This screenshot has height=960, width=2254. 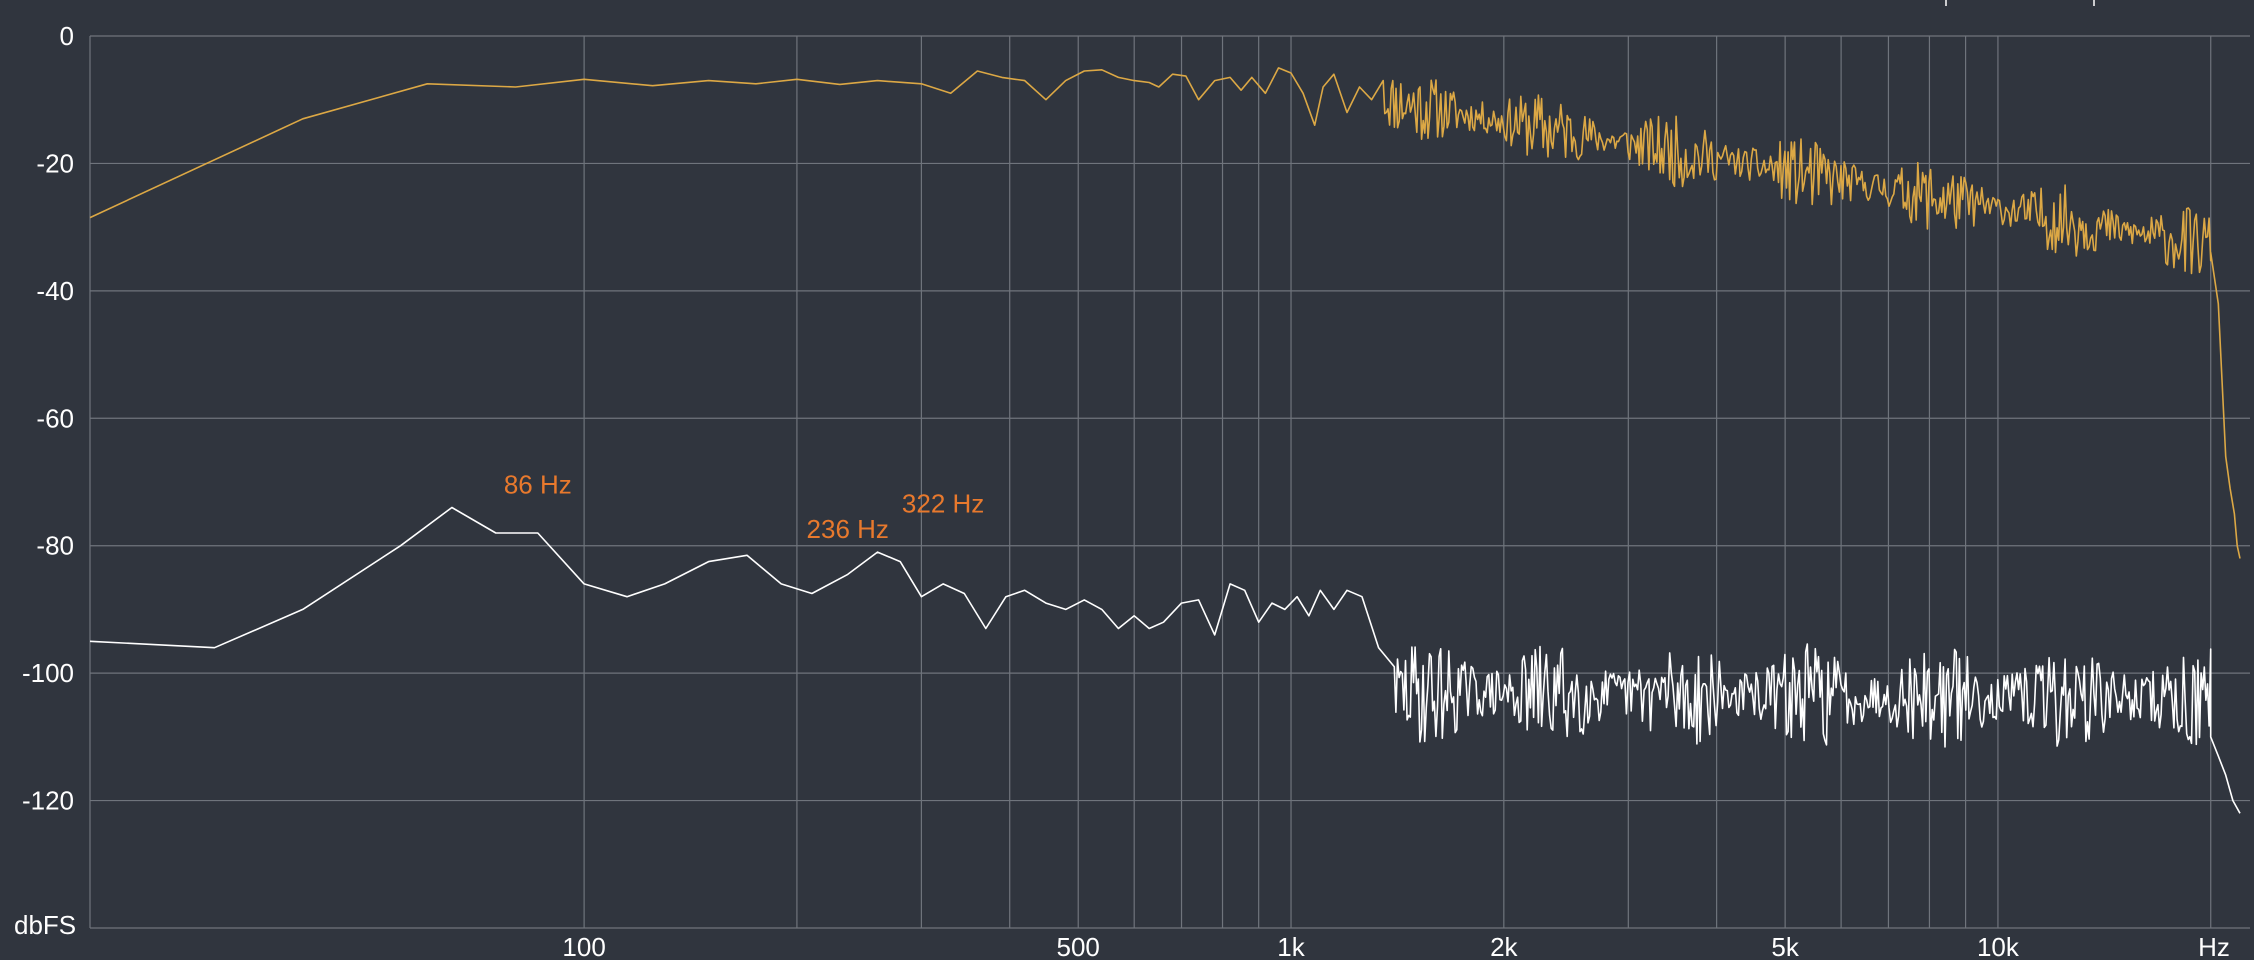 What do you see at coordinates (48, 673) in the screenshot?
I see `y-tick-label: -100` at bounding box center [48, 673].